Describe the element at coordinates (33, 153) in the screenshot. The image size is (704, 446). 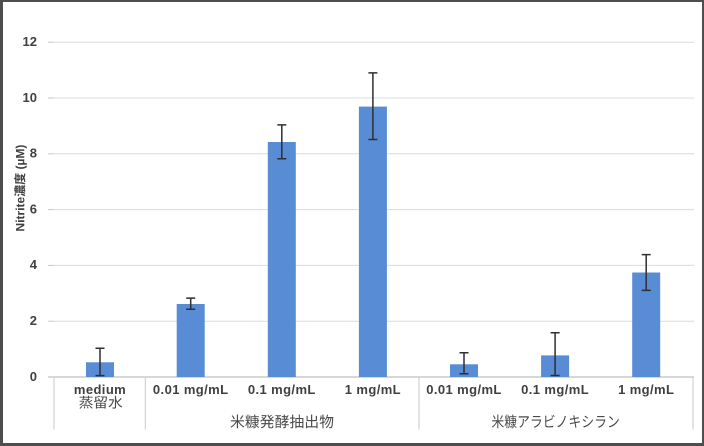
I see `svg-text: 8` at that location.